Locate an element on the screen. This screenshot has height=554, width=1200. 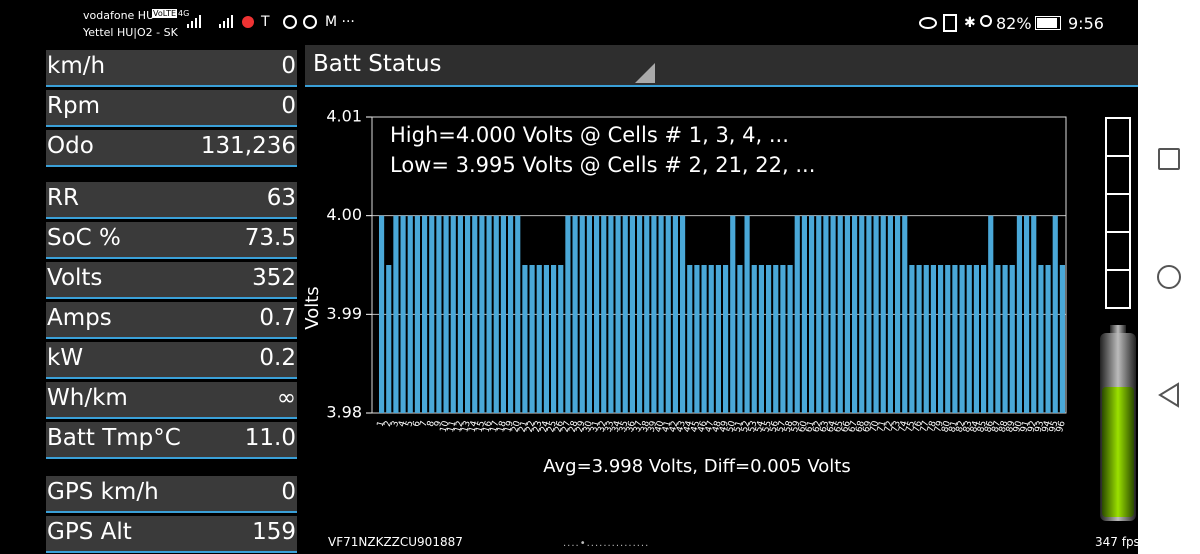
readout-label: Volts is located at coordinates (75, 278).